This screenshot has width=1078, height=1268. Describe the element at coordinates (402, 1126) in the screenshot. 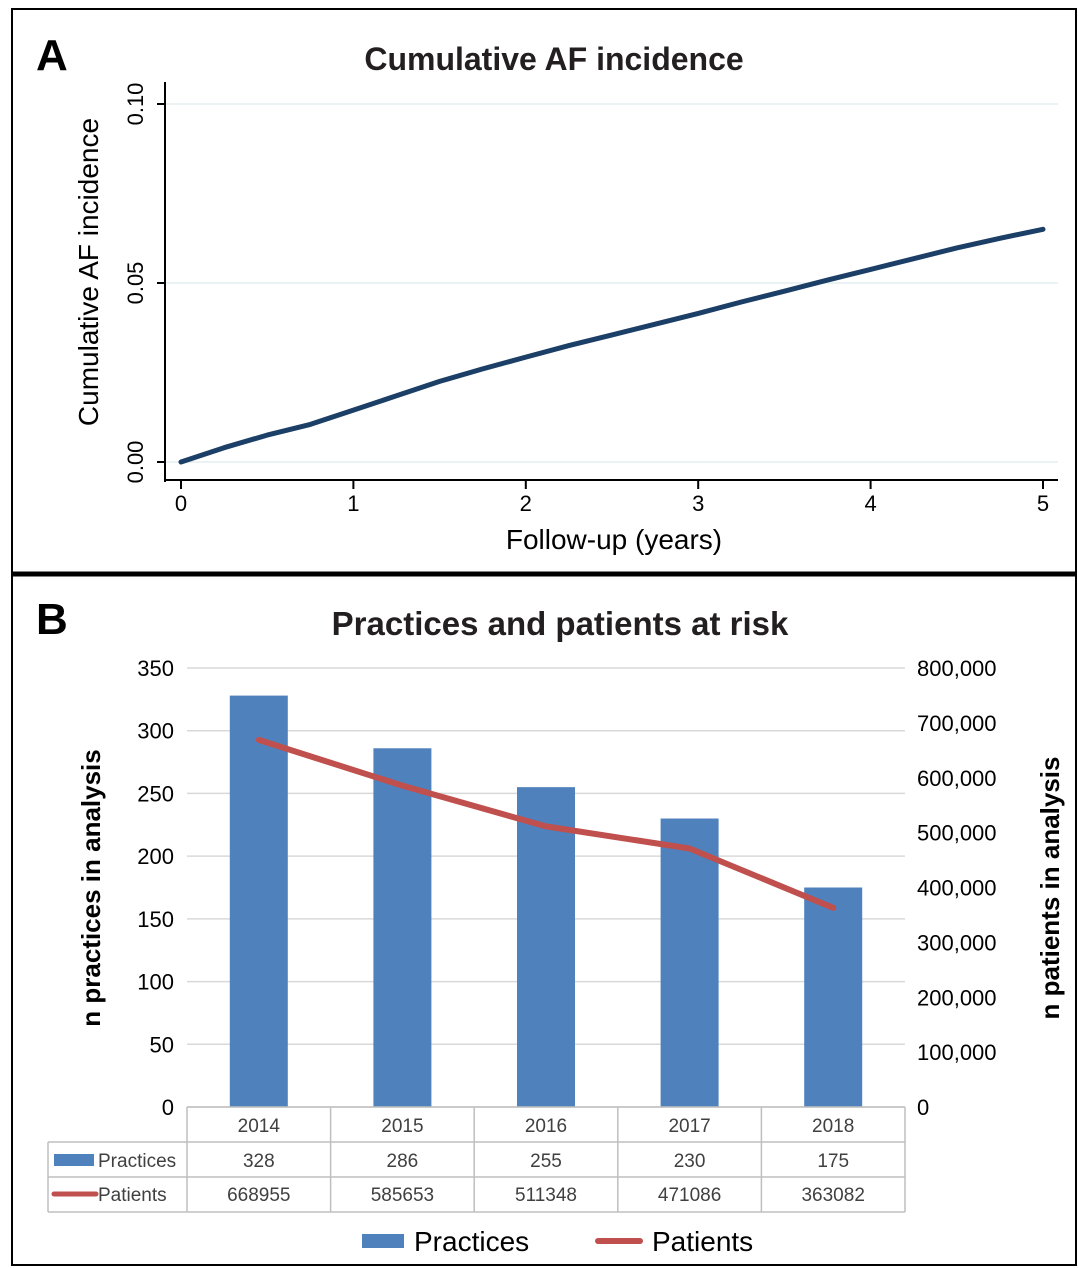

I see `table-year-cell: 2015` at that location.